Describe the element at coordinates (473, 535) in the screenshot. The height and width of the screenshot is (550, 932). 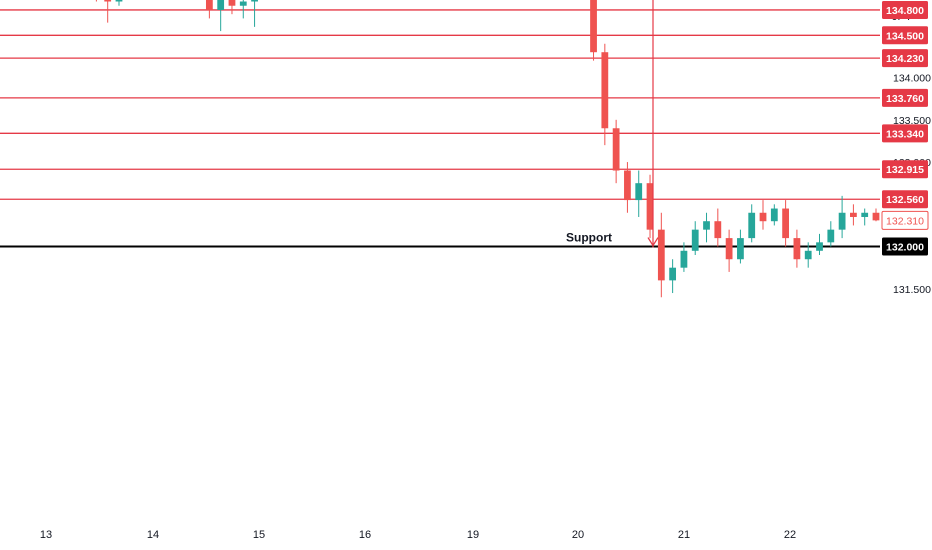
I see `time-tick-label: 19` at that location.